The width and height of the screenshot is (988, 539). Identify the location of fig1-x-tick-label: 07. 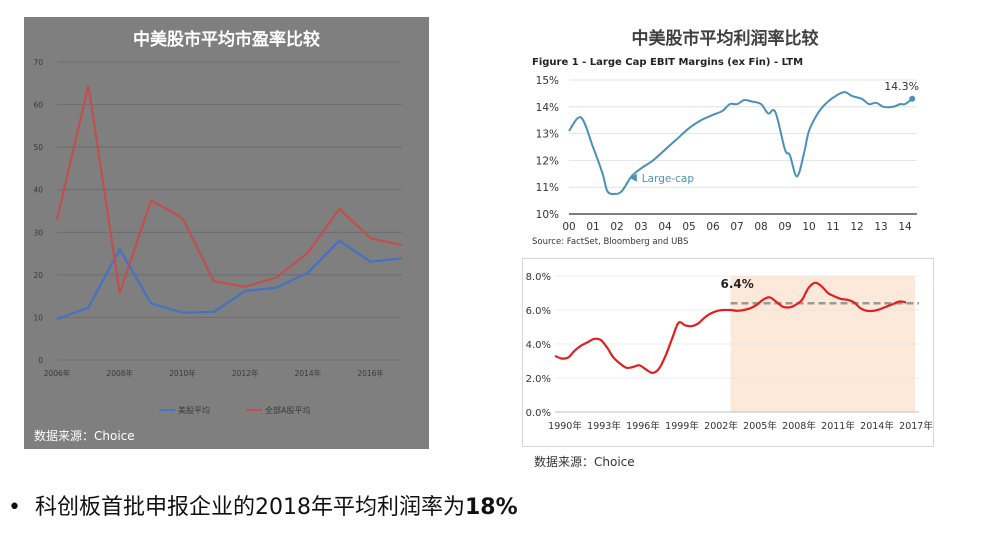
(736, 227).